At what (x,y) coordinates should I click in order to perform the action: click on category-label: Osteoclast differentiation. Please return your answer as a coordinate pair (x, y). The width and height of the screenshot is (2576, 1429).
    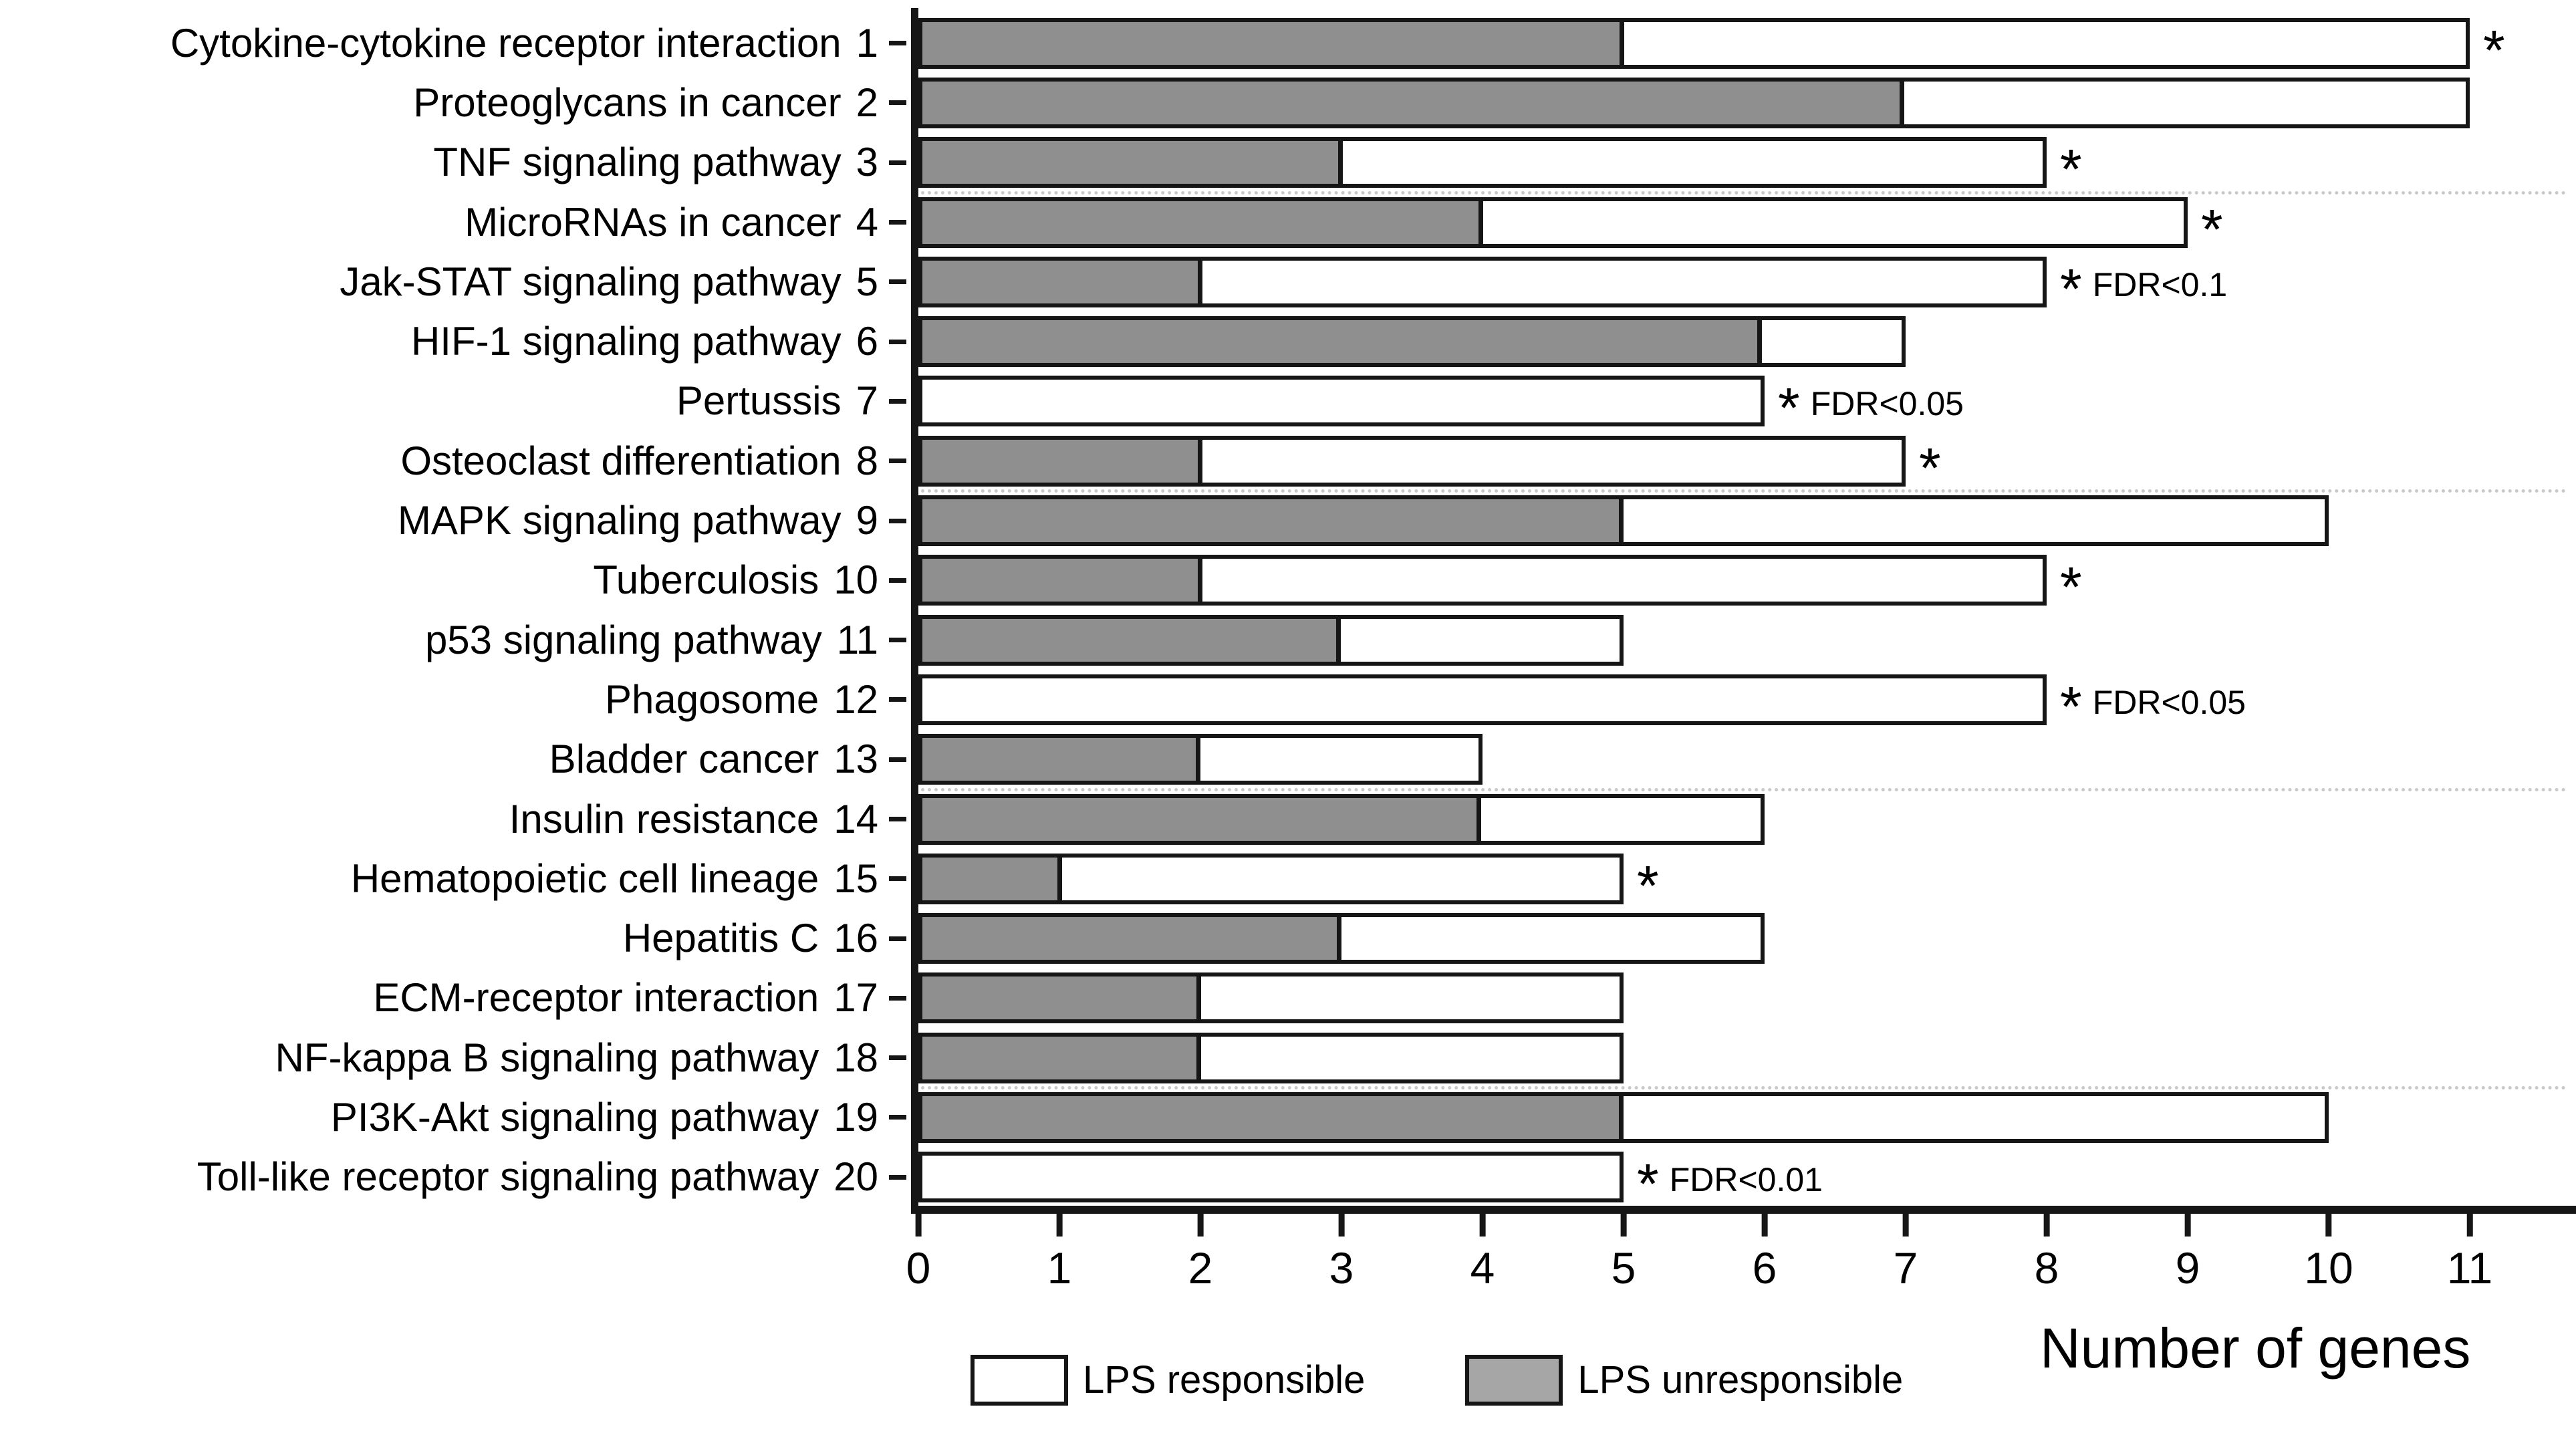
    Looking at the image, I should click on (621, 460).